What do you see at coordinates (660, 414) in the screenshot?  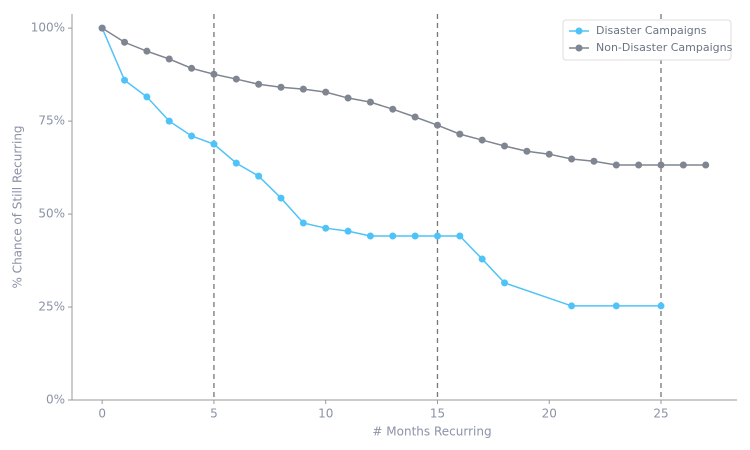 I see `x-tick-label: 25` at bounding box center [660, 414].